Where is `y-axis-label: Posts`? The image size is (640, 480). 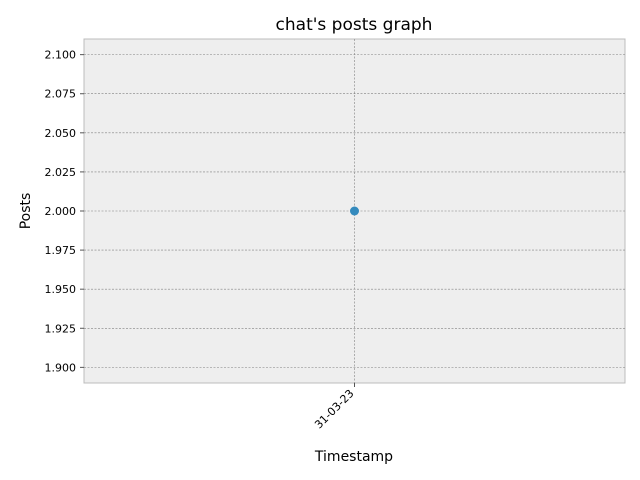 y-axis-label: Posts is located at coordinates (26, 211).